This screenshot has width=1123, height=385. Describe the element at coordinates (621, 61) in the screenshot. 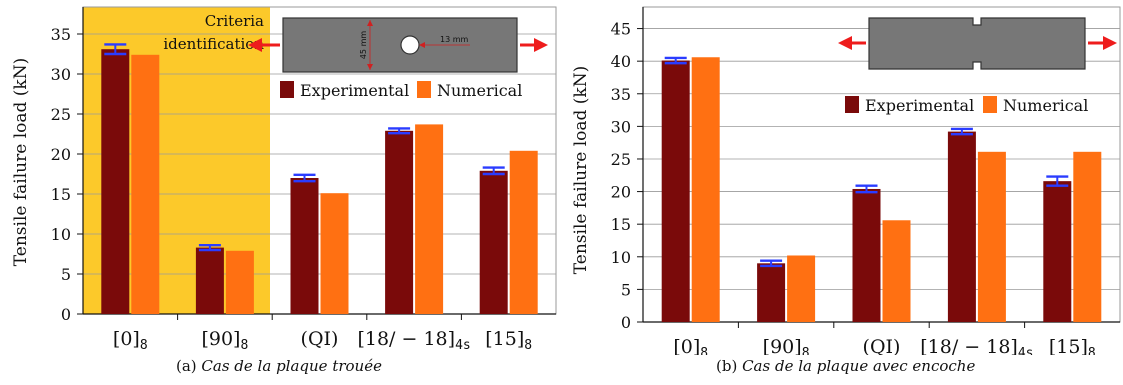

I see `y-tick-label: 40` at that location.